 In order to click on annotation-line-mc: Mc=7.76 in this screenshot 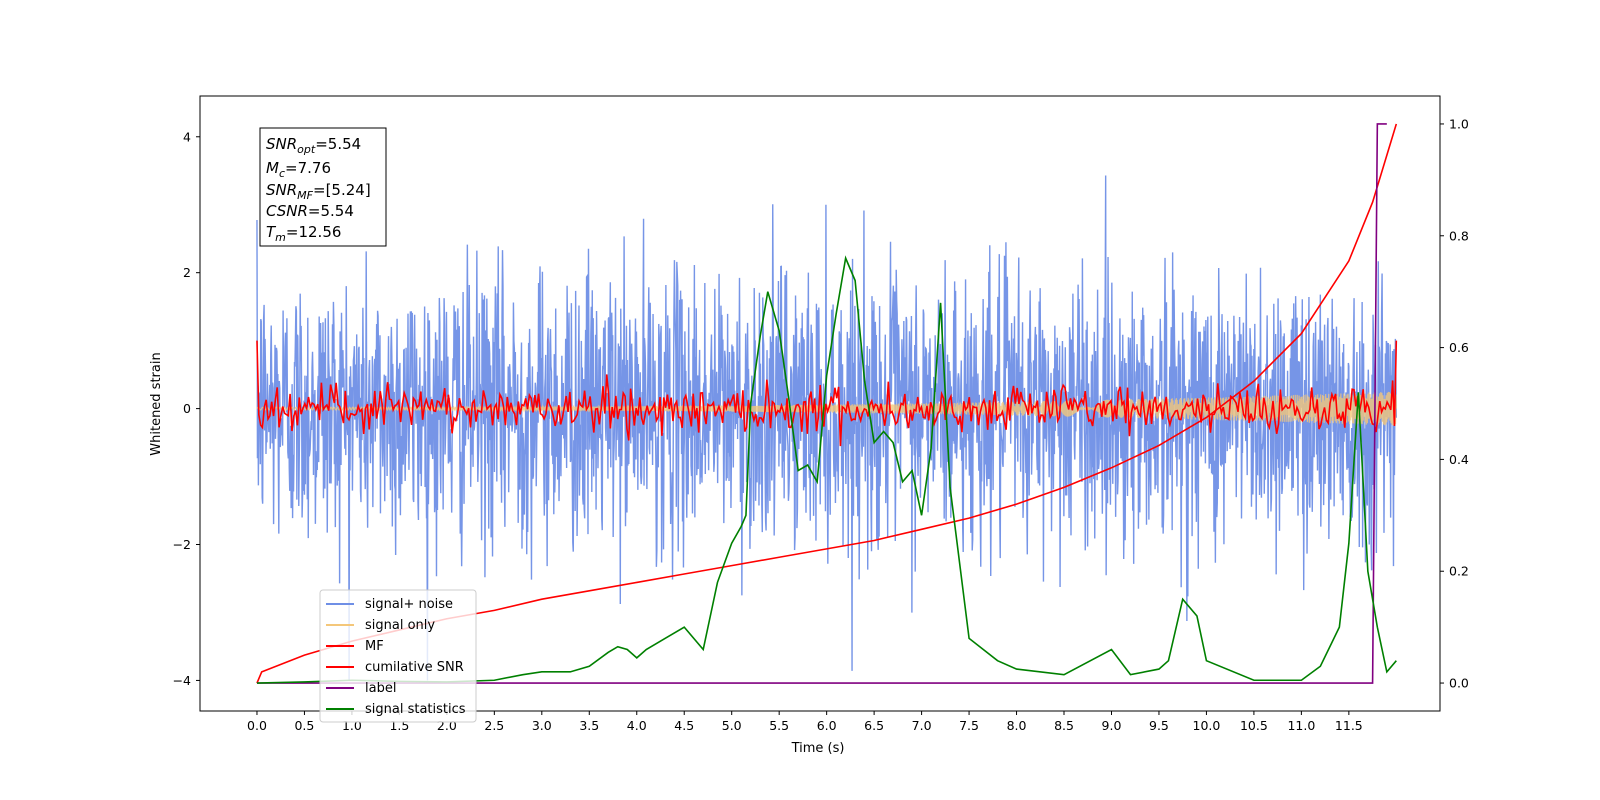, I will do `click(298, 169)`.